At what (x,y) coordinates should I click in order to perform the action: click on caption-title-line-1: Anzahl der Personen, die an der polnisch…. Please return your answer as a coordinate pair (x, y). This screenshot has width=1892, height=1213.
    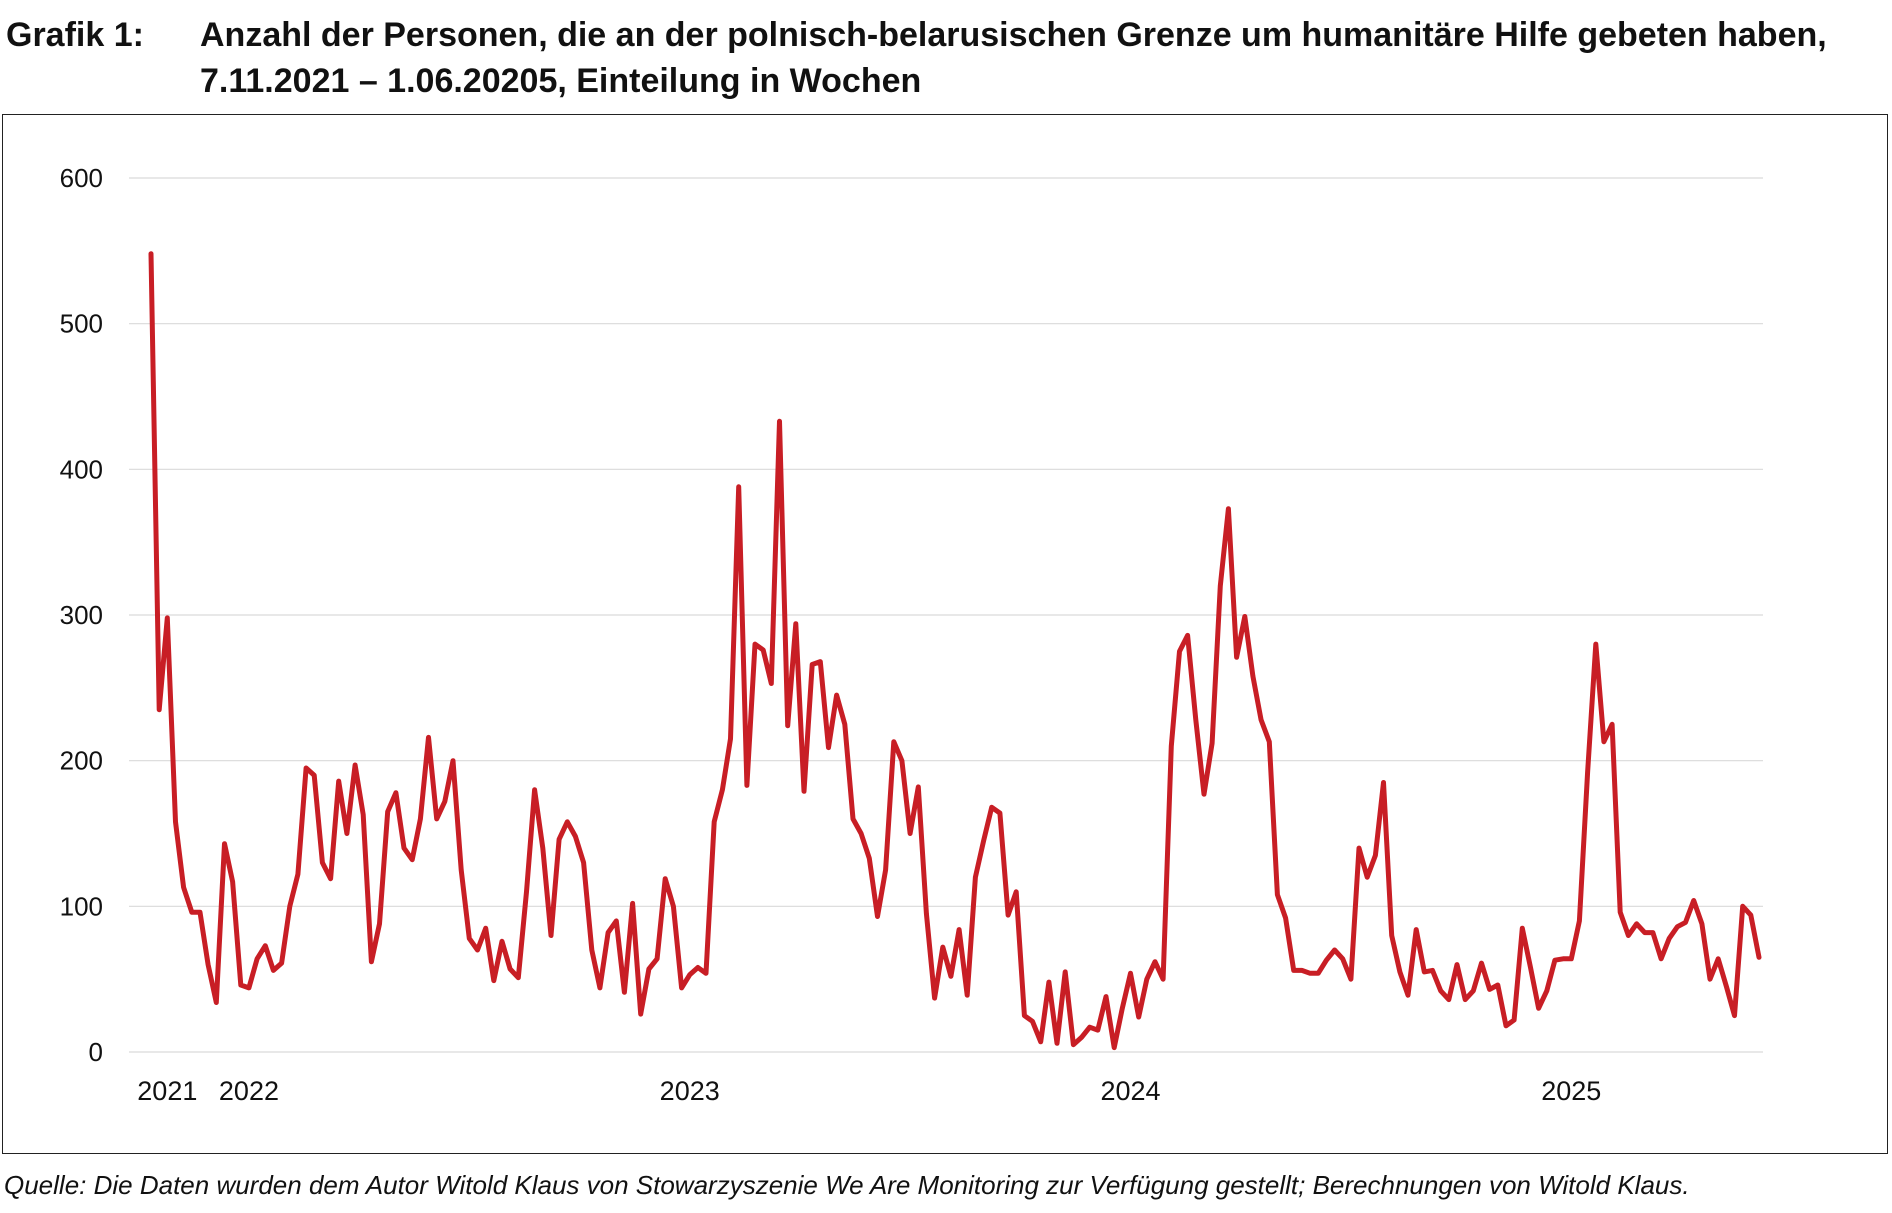
    Looking at the image, I should click on (1013, 35).